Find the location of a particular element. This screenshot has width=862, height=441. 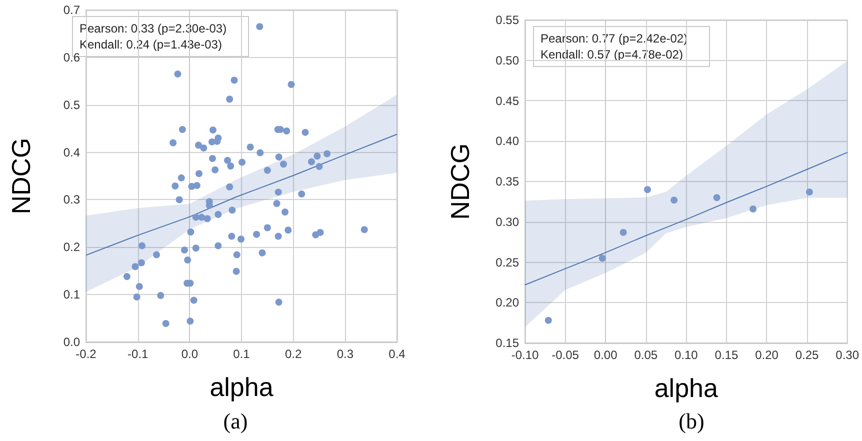

x-tick-label: 0.30 is located at coordinates (848, 355).